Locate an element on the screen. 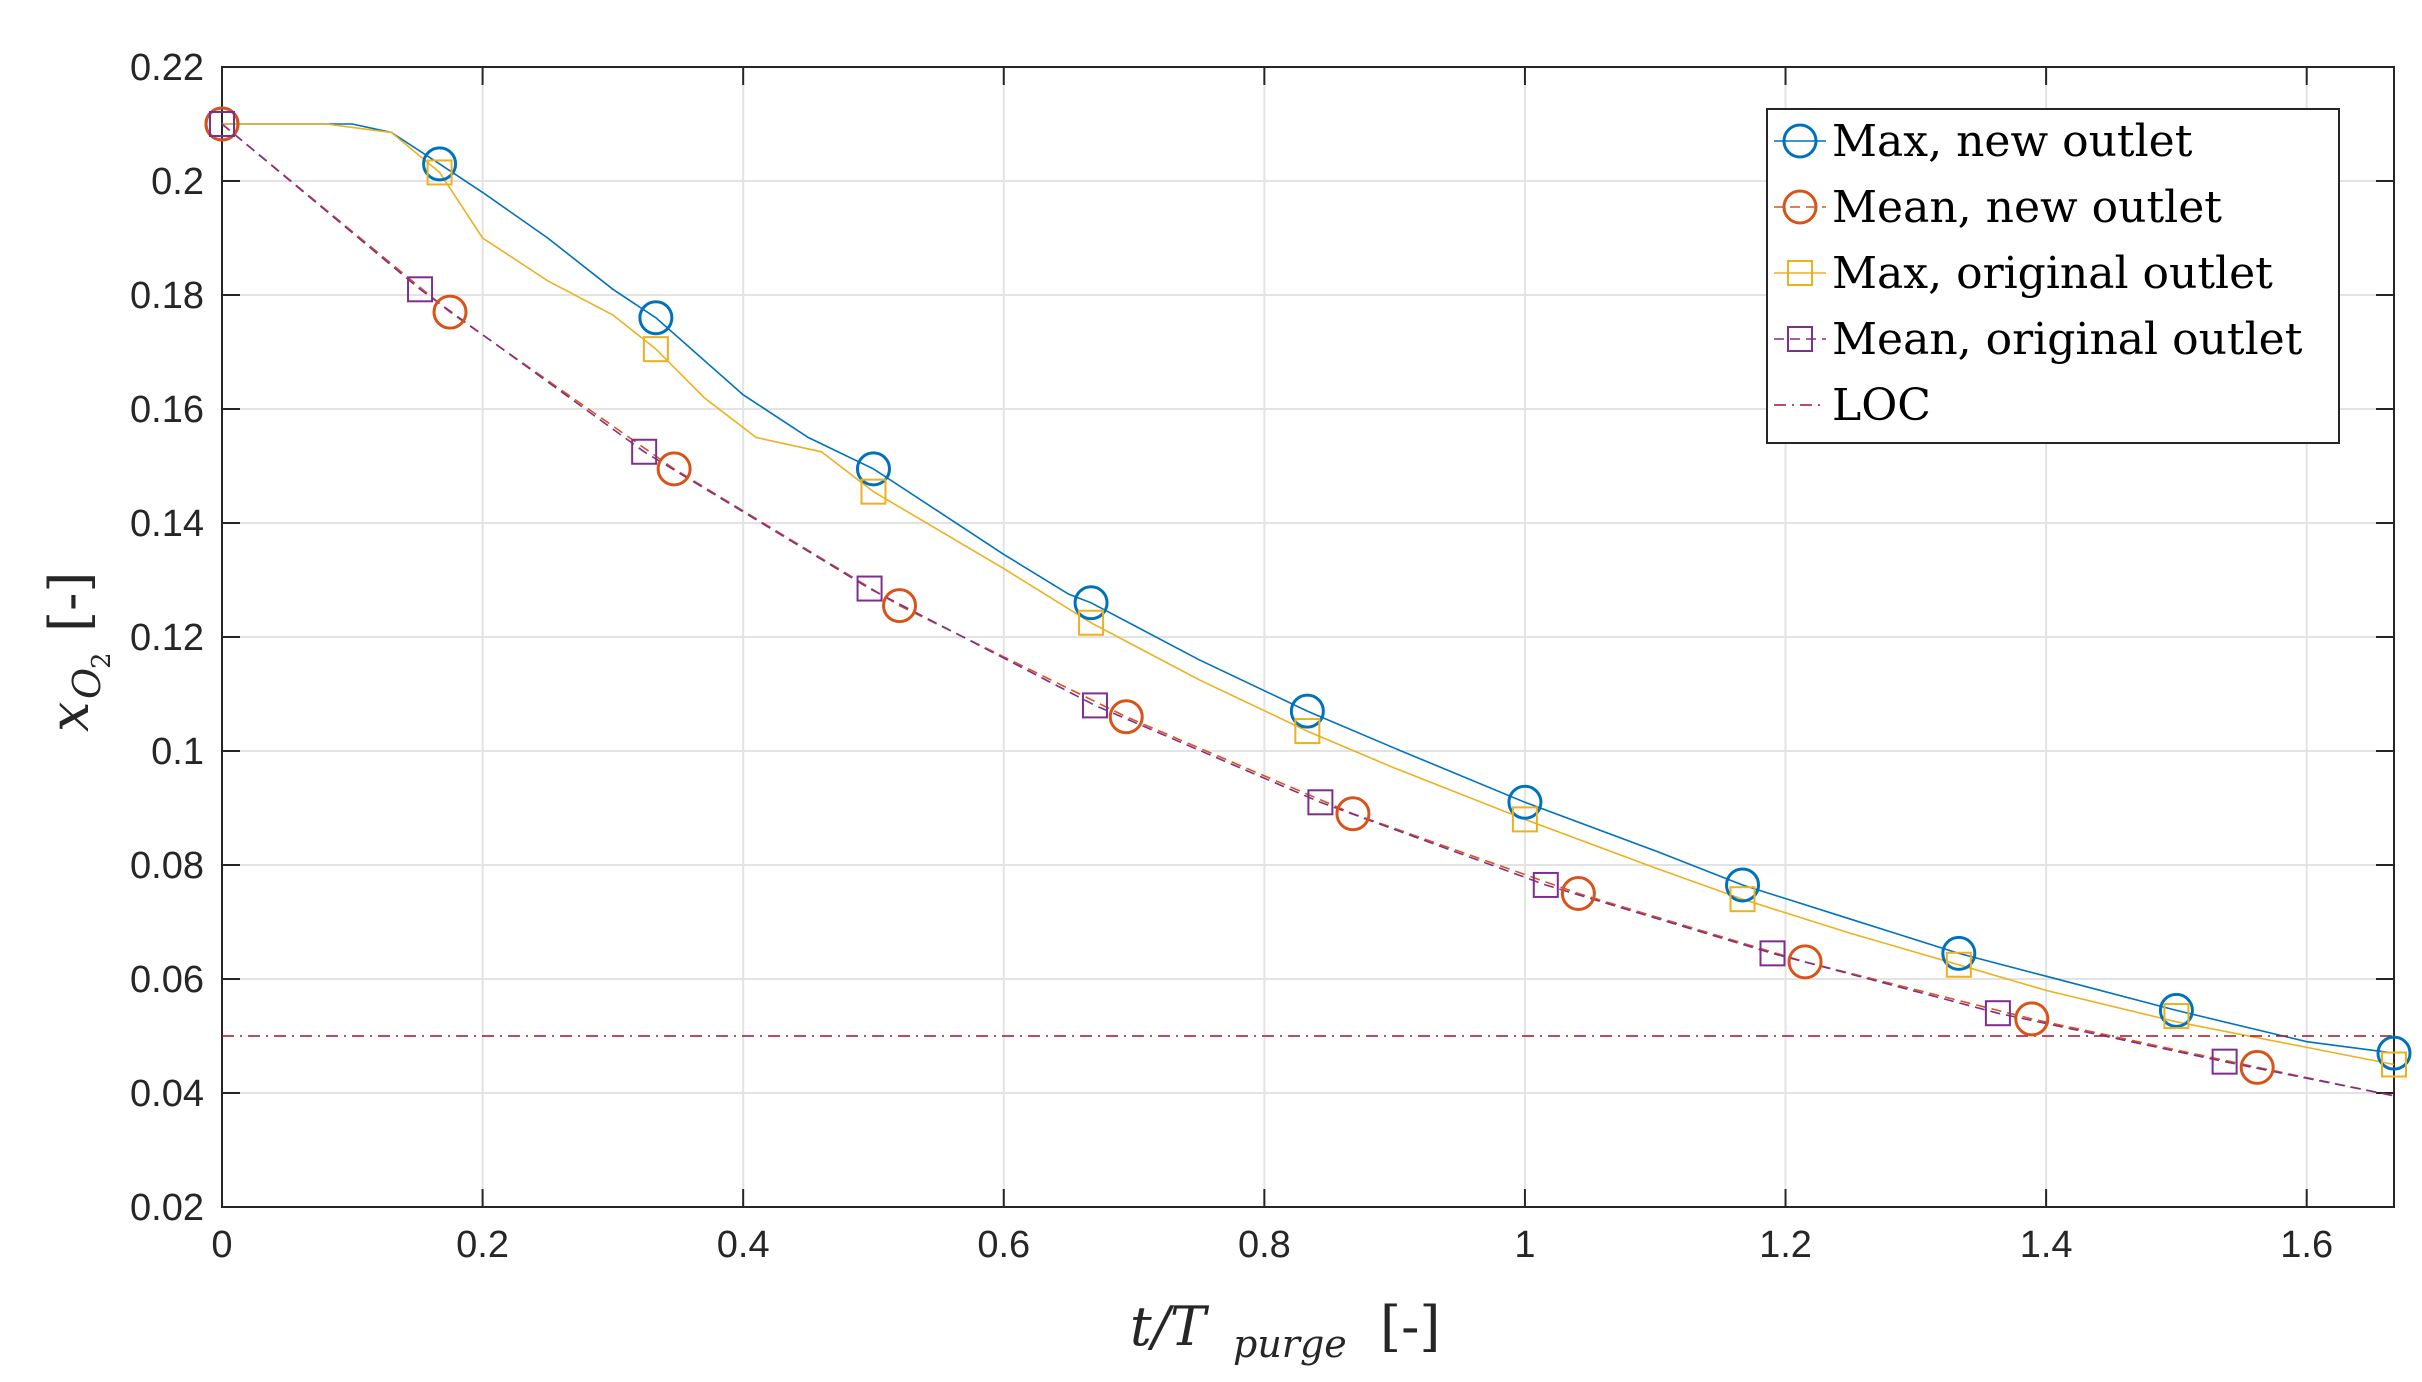 This screenshot has width=2422, height=1382. x-tick-label: 0.4 is located at coordinates (743, 1245).